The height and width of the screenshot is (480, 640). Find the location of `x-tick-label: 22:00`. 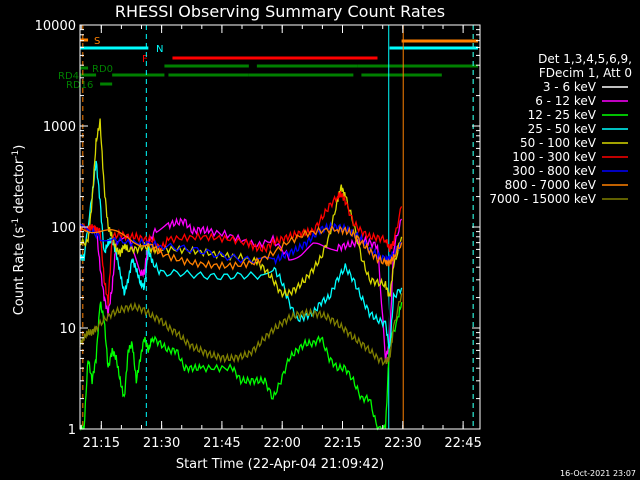

x-tick-label: 22:00 is located at coordinates (281, 443).